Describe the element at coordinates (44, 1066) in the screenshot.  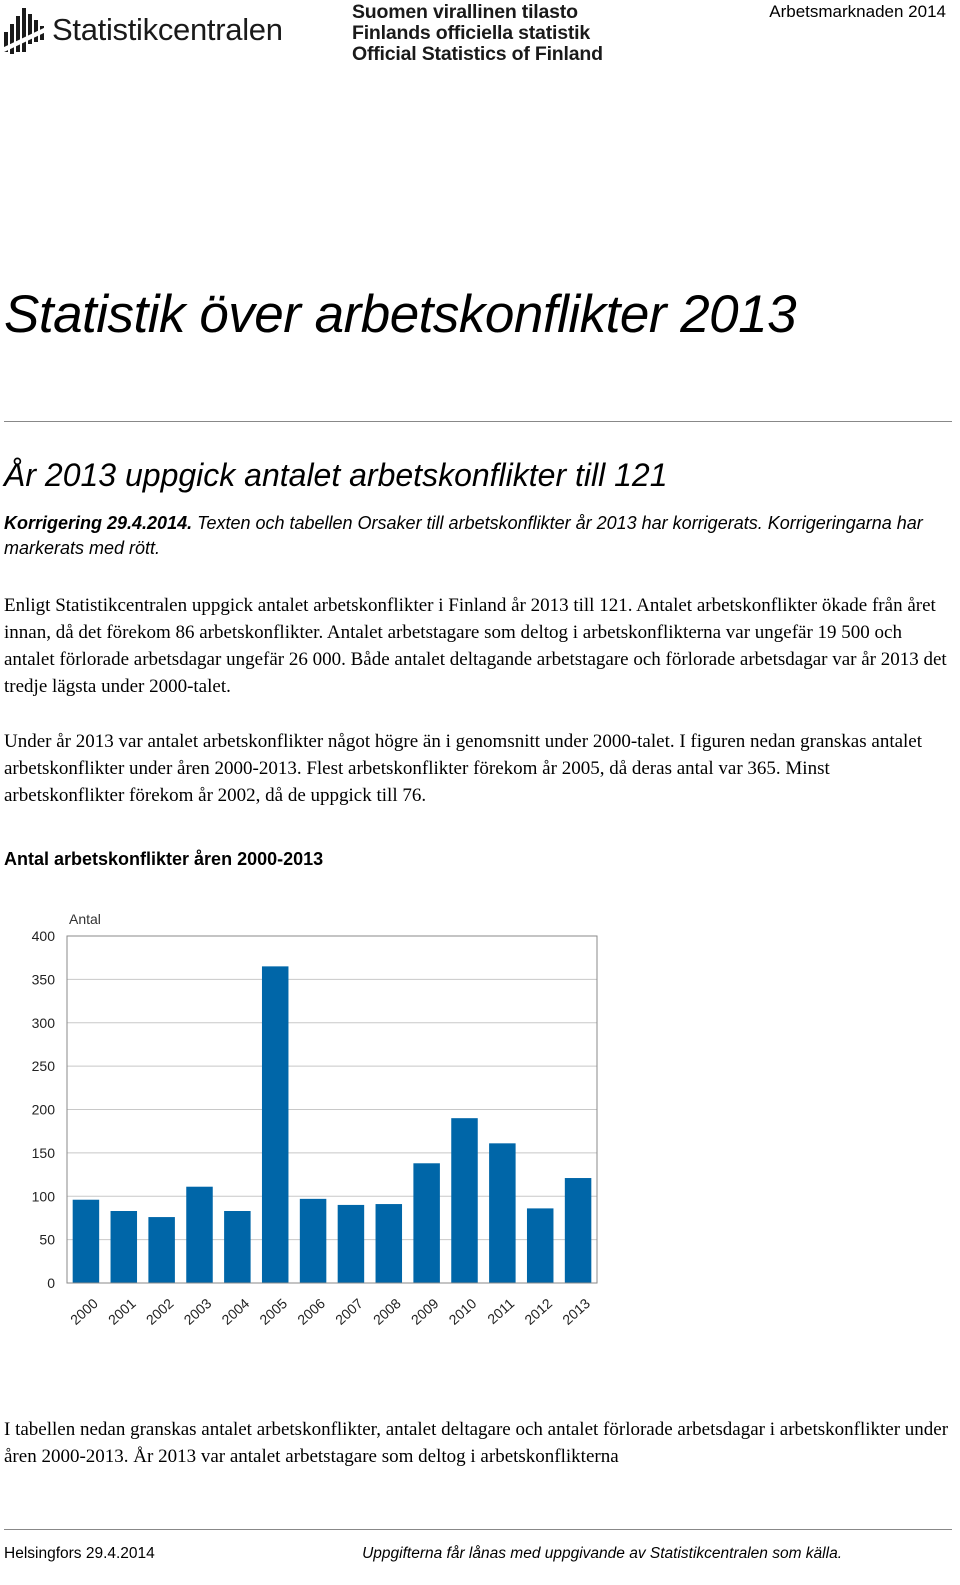
I see `y-tick-label: 250` at that location.